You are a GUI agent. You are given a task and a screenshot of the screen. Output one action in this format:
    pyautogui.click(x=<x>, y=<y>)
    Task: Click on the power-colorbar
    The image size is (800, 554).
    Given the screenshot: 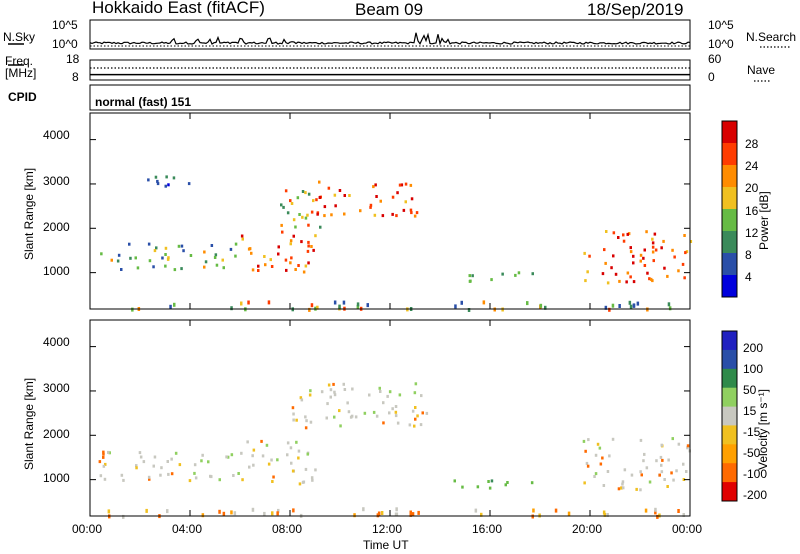 What is the action you would take?
    pyautogui.click(x=729, y=209)
    